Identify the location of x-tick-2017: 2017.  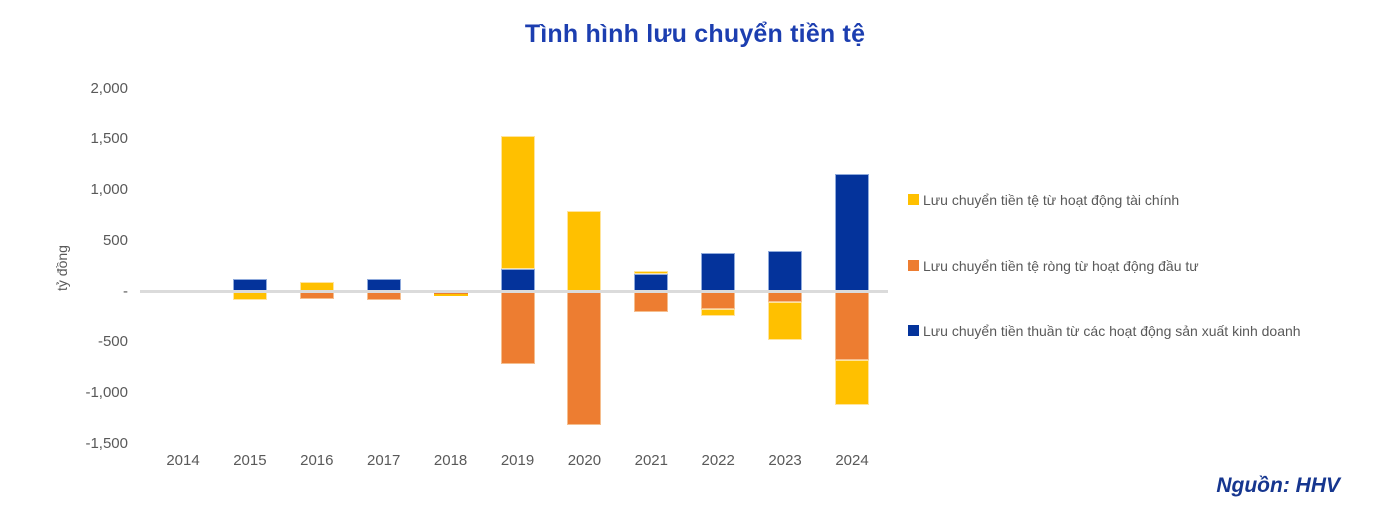
(384, 460).